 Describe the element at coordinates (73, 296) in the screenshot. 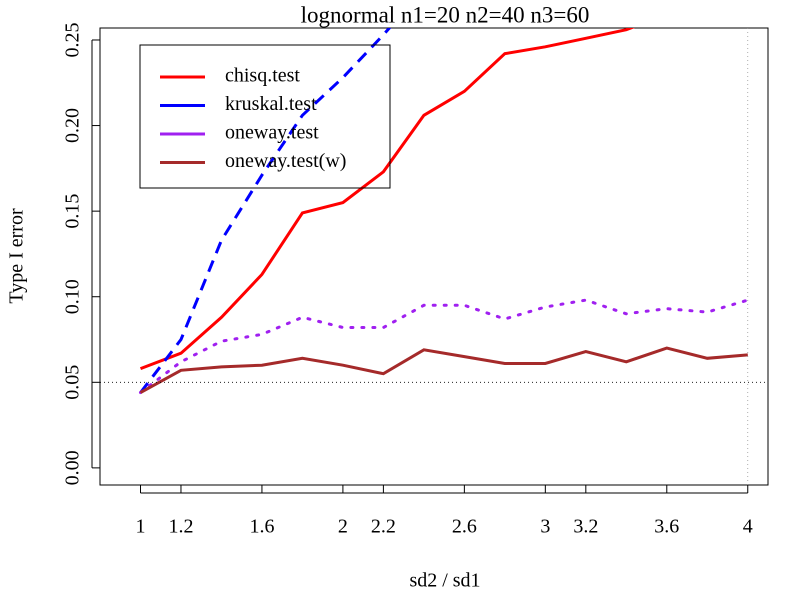

I see `y-tick-label: 0.10` at that location.